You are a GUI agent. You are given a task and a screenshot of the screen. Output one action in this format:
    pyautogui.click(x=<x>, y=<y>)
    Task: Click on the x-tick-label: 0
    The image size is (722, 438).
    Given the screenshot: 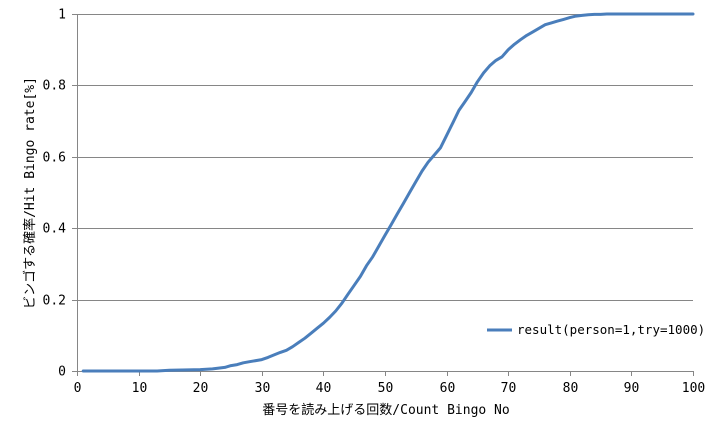 What is the action you would take?
    pyautogui.click(x=78, y=388)
    